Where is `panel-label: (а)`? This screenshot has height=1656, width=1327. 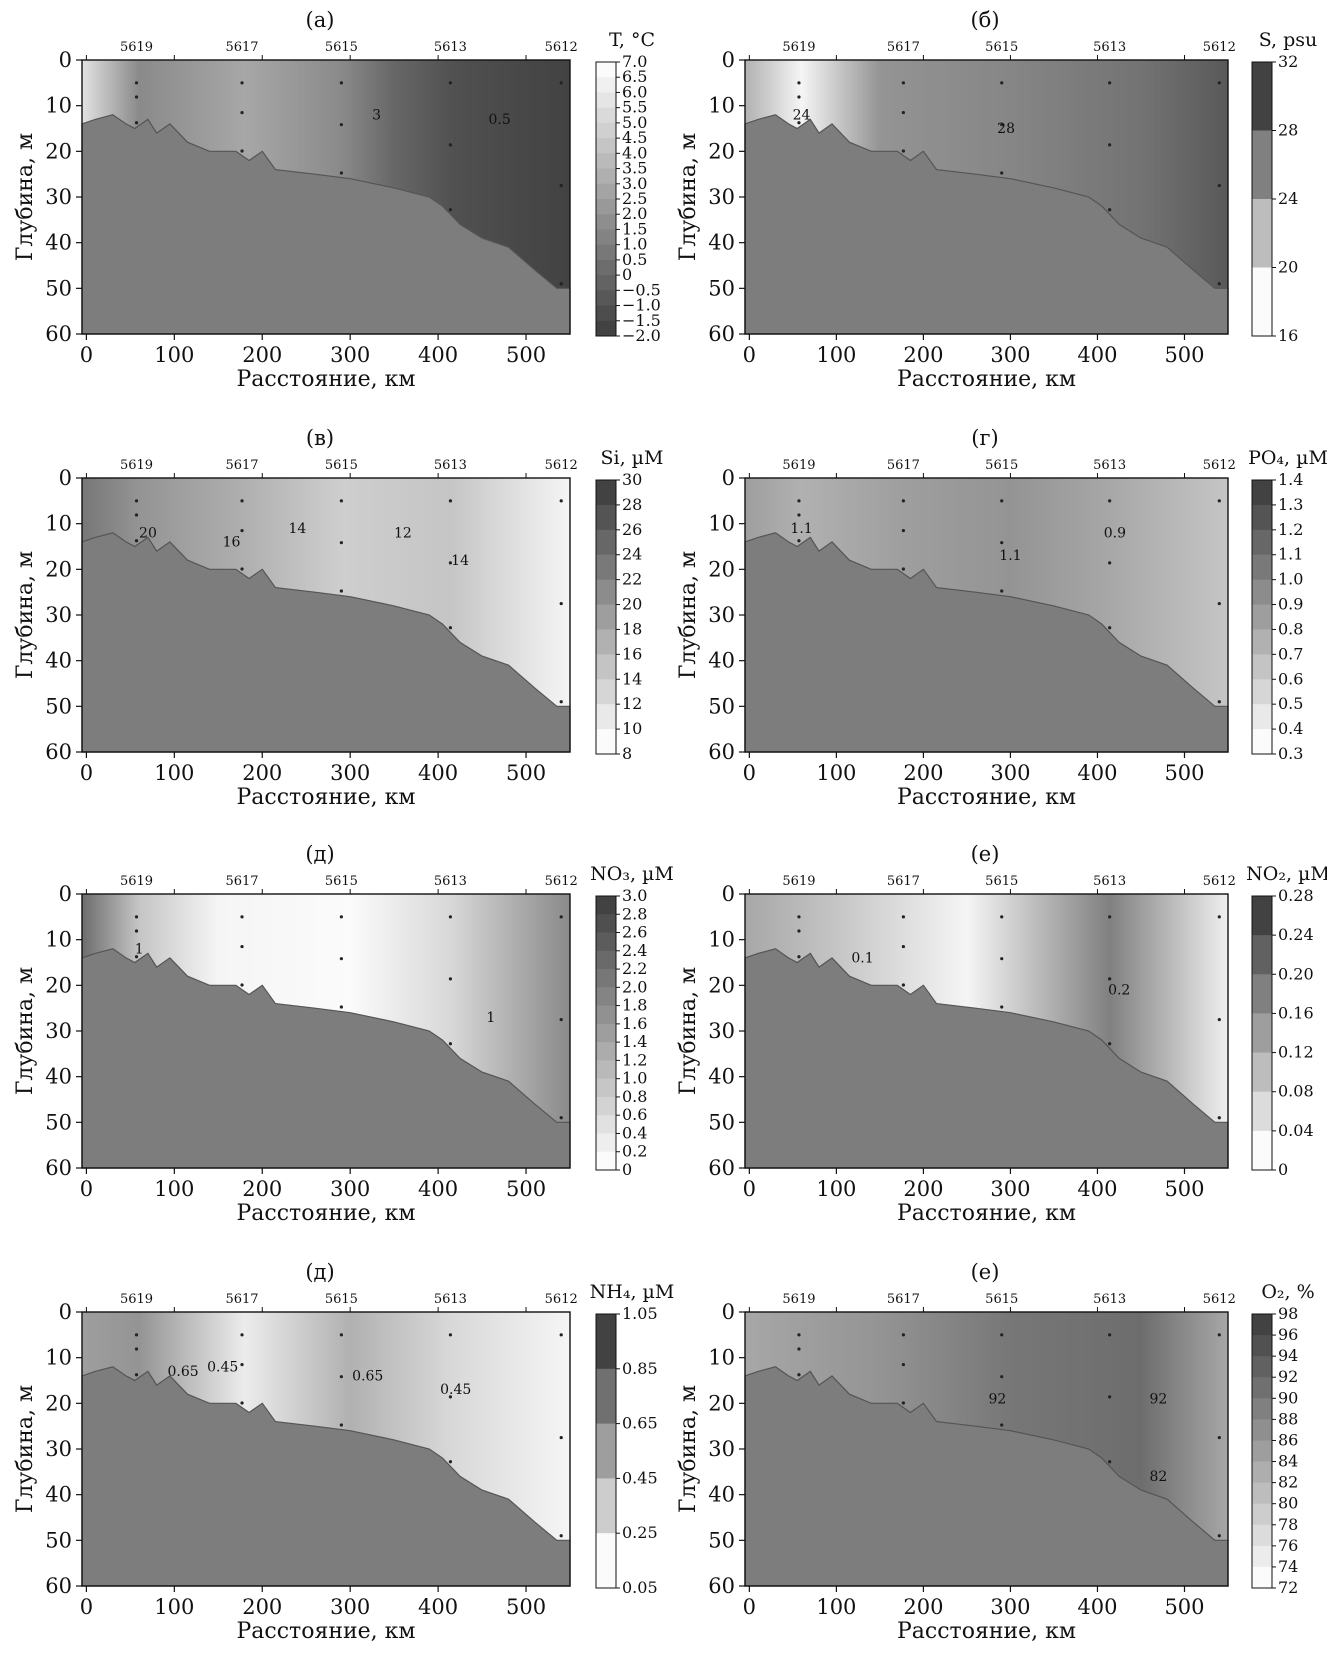
panel-label: (а) is located at coordinates (320, 20).